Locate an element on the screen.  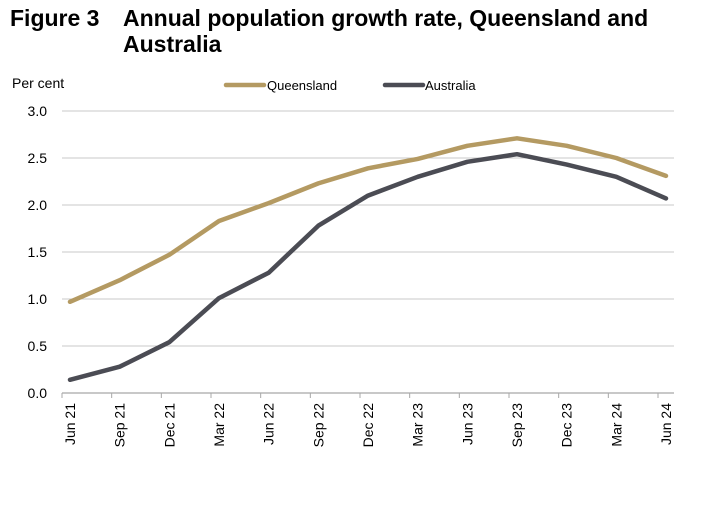
x-tick-label: Sep 22 is located at coordinates (318, 425).